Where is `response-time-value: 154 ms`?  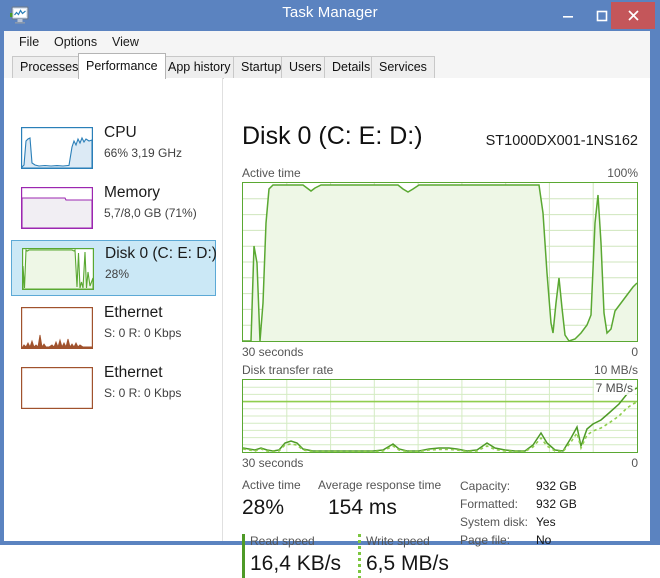 response-time-value: 154 ms is located at coordinates (362, 507).